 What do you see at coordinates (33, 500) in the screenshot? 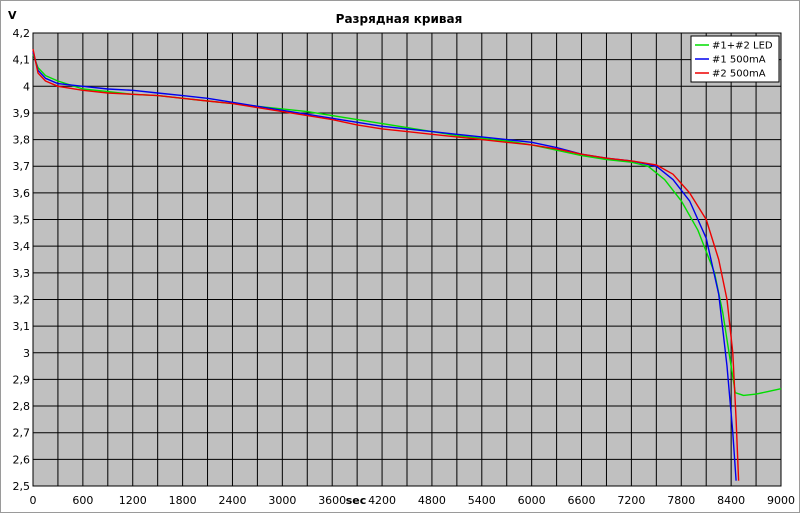
I see `x-tick-label: 0` at bounding box center [33, 500].